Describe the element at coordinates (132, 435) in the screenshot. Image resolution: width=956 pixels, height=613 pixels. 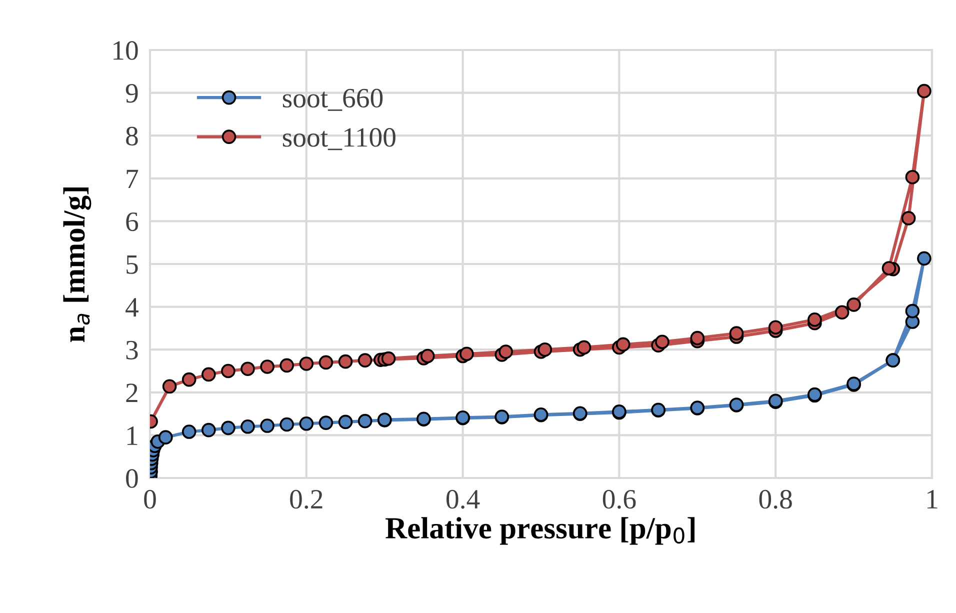
I see `y-tick-label: 1` at that location.